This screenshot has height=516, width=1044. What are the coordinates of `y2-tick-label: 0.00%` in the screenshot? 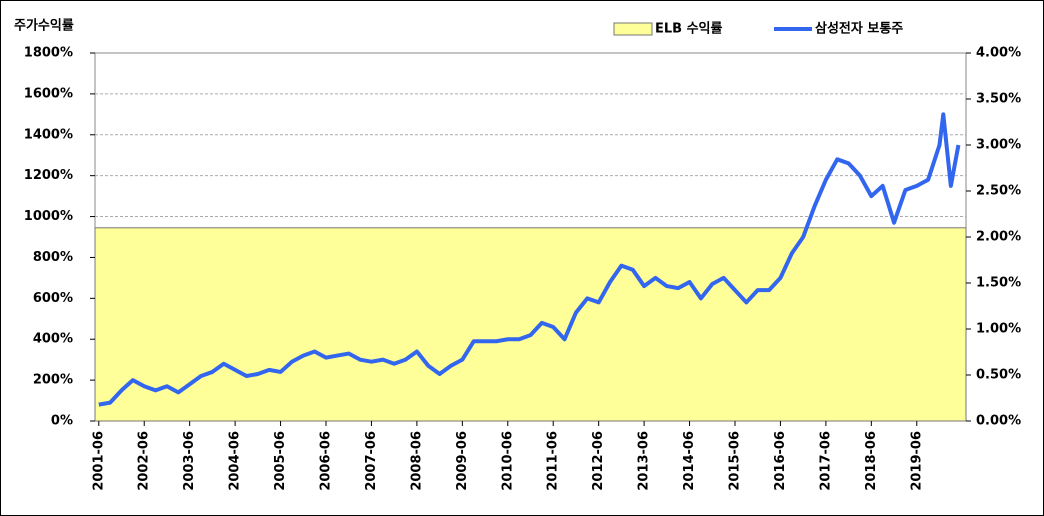 It's located at (998, 421).